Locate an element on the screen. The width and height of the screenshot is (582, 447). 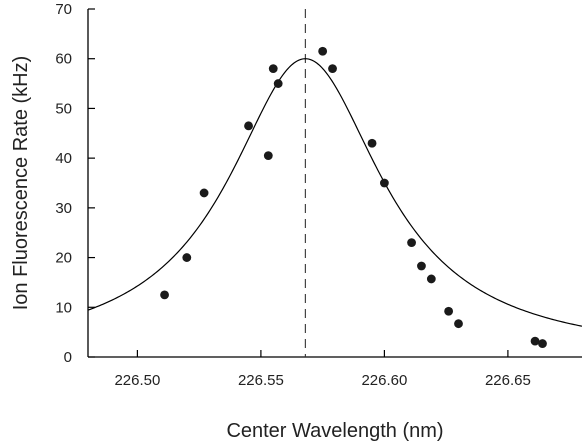
y-tick-label: 0 is located at coordinates (68, 357).